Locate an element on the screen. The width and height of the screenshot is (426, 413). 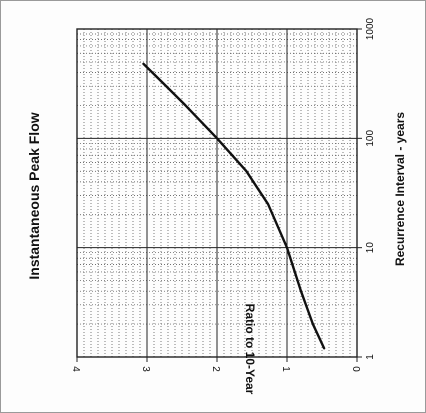
x-tick-label: 3 is located at coordinates (145, 369).